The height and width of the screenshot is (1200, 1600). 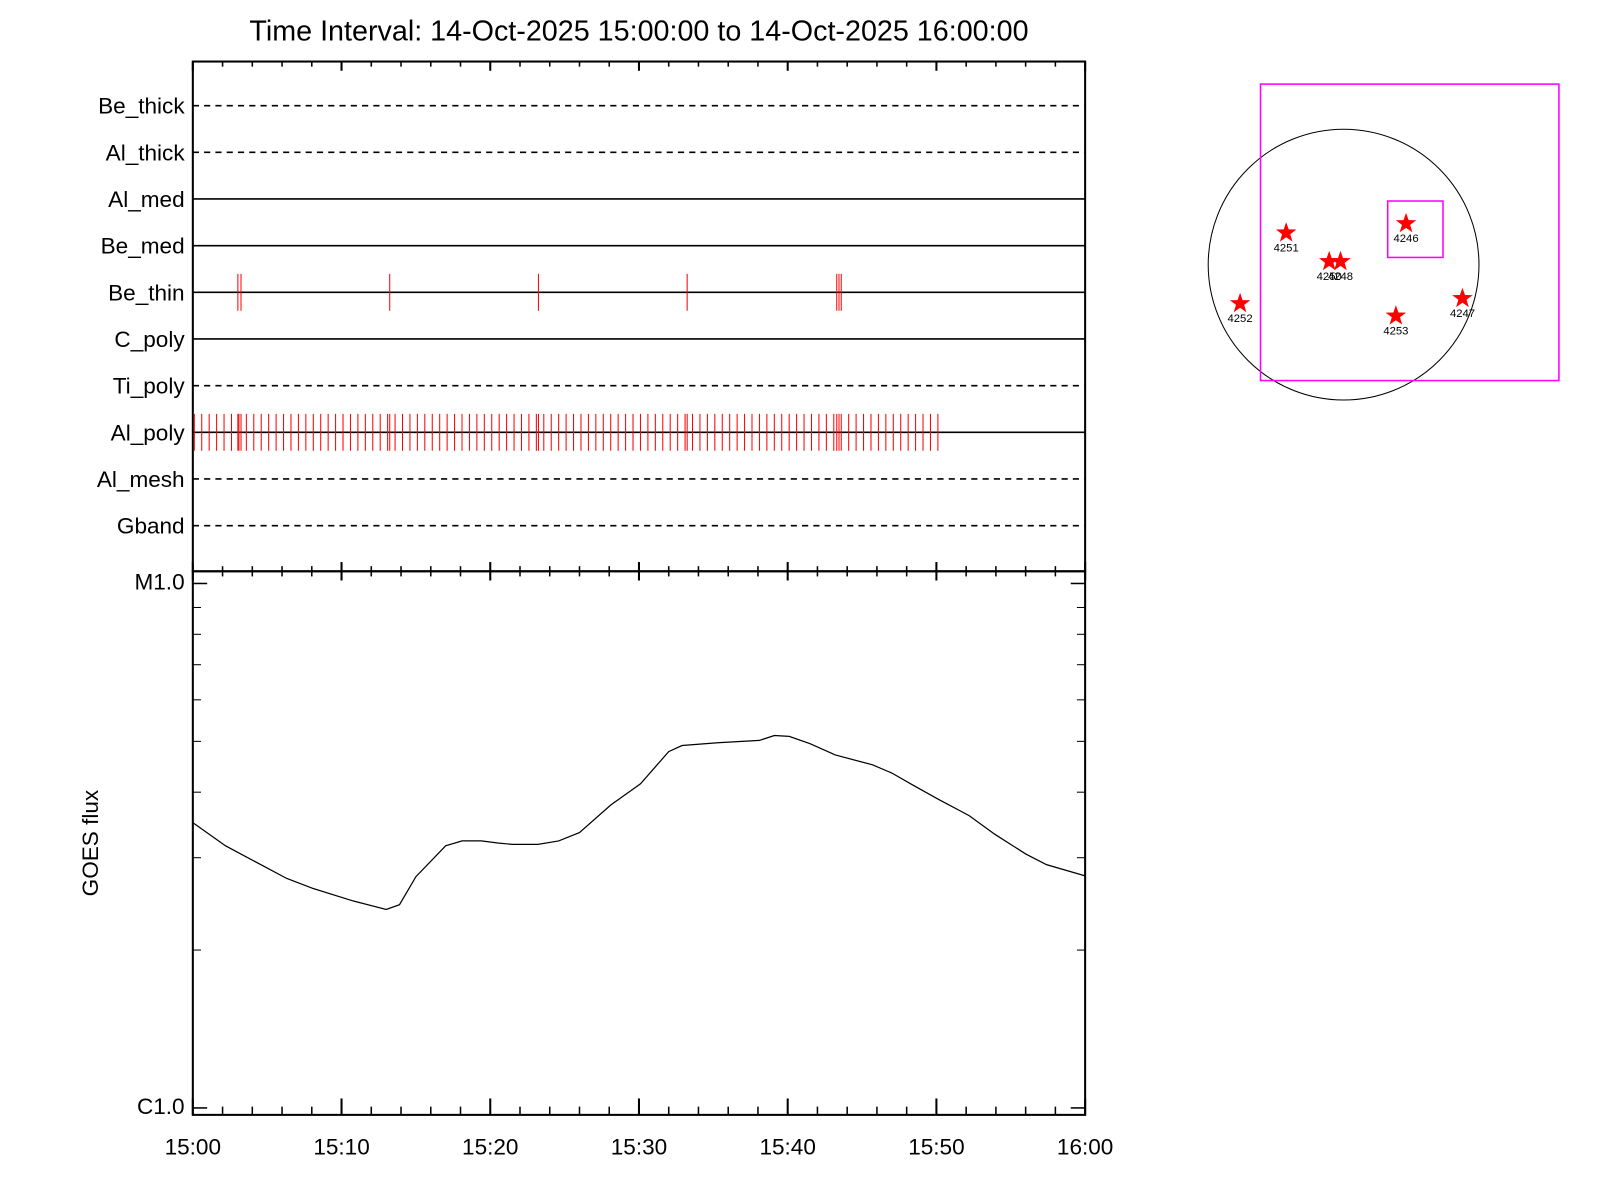 I want to click on region-label: 4250, so click(x=1329, y=277).